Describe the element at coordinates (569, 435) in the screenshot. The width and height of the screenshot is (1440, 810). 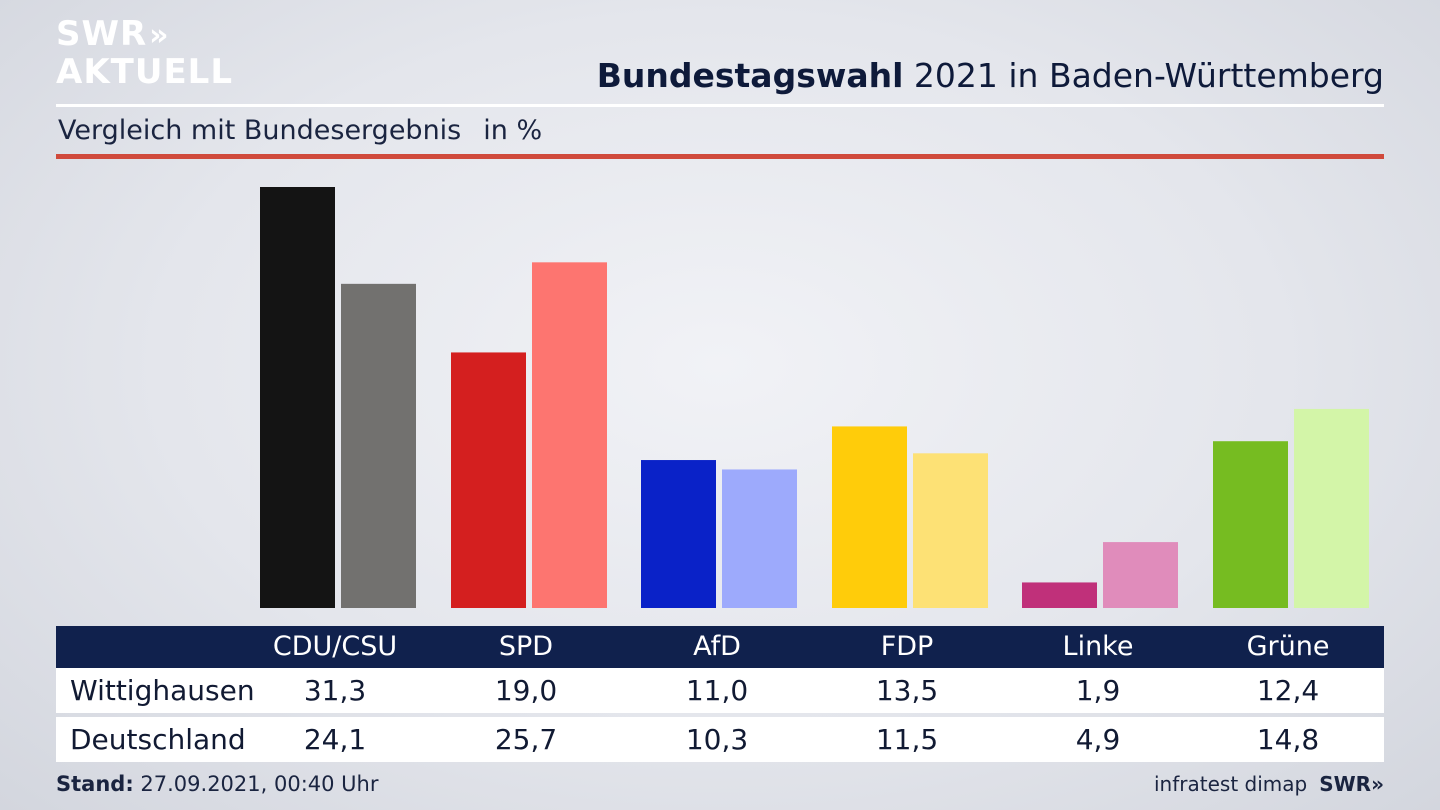
I see `bar-spd-deutschland` at that location.